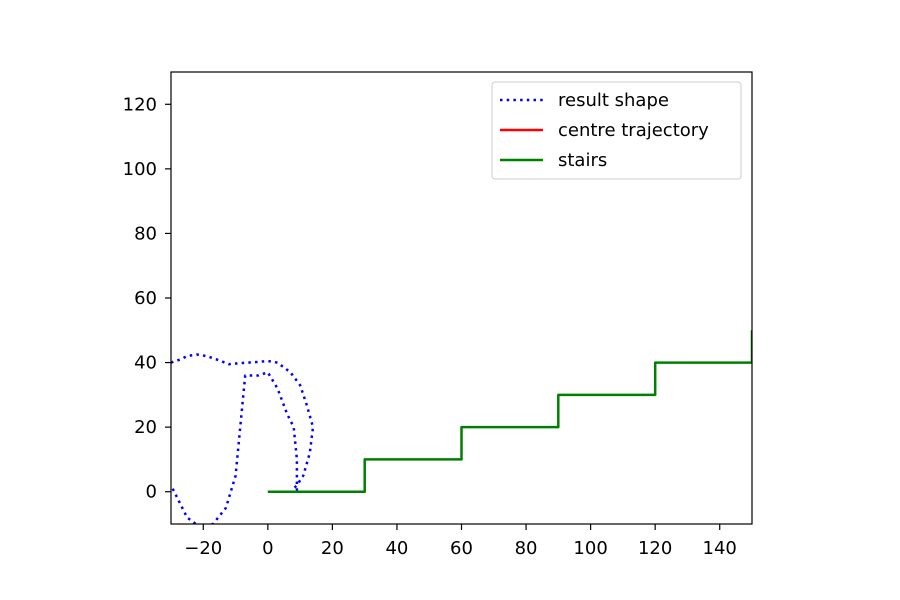 This screenshot has height=600, width=900. I want to click on y-tick-label: 80, so click(145, 233).